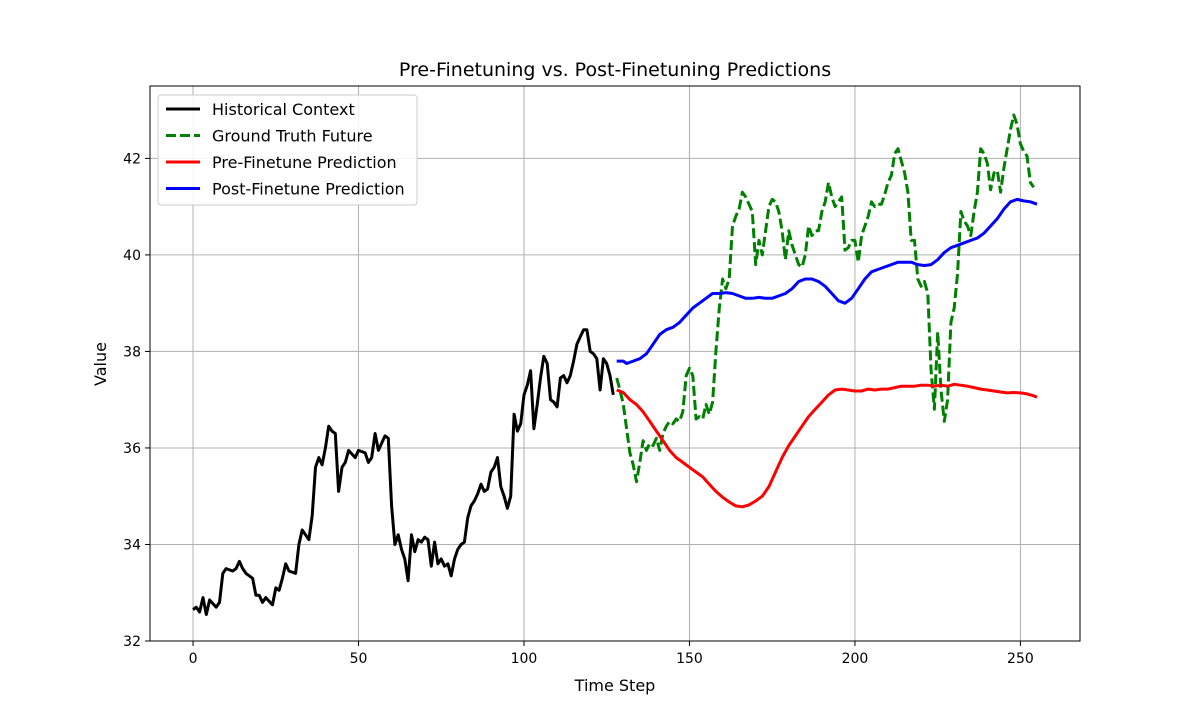  I want to click on legend-box, so click(287, 150).